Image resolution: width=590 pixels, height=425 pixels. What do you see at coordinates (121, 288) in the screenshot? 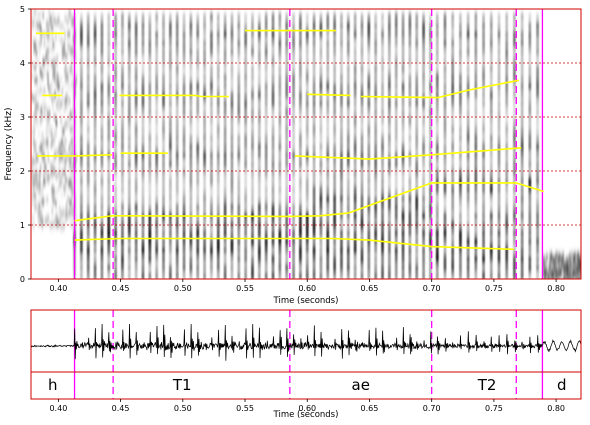
I see `spectrogram-time-tick-label: 0.45` at bounding box center [121, 288].